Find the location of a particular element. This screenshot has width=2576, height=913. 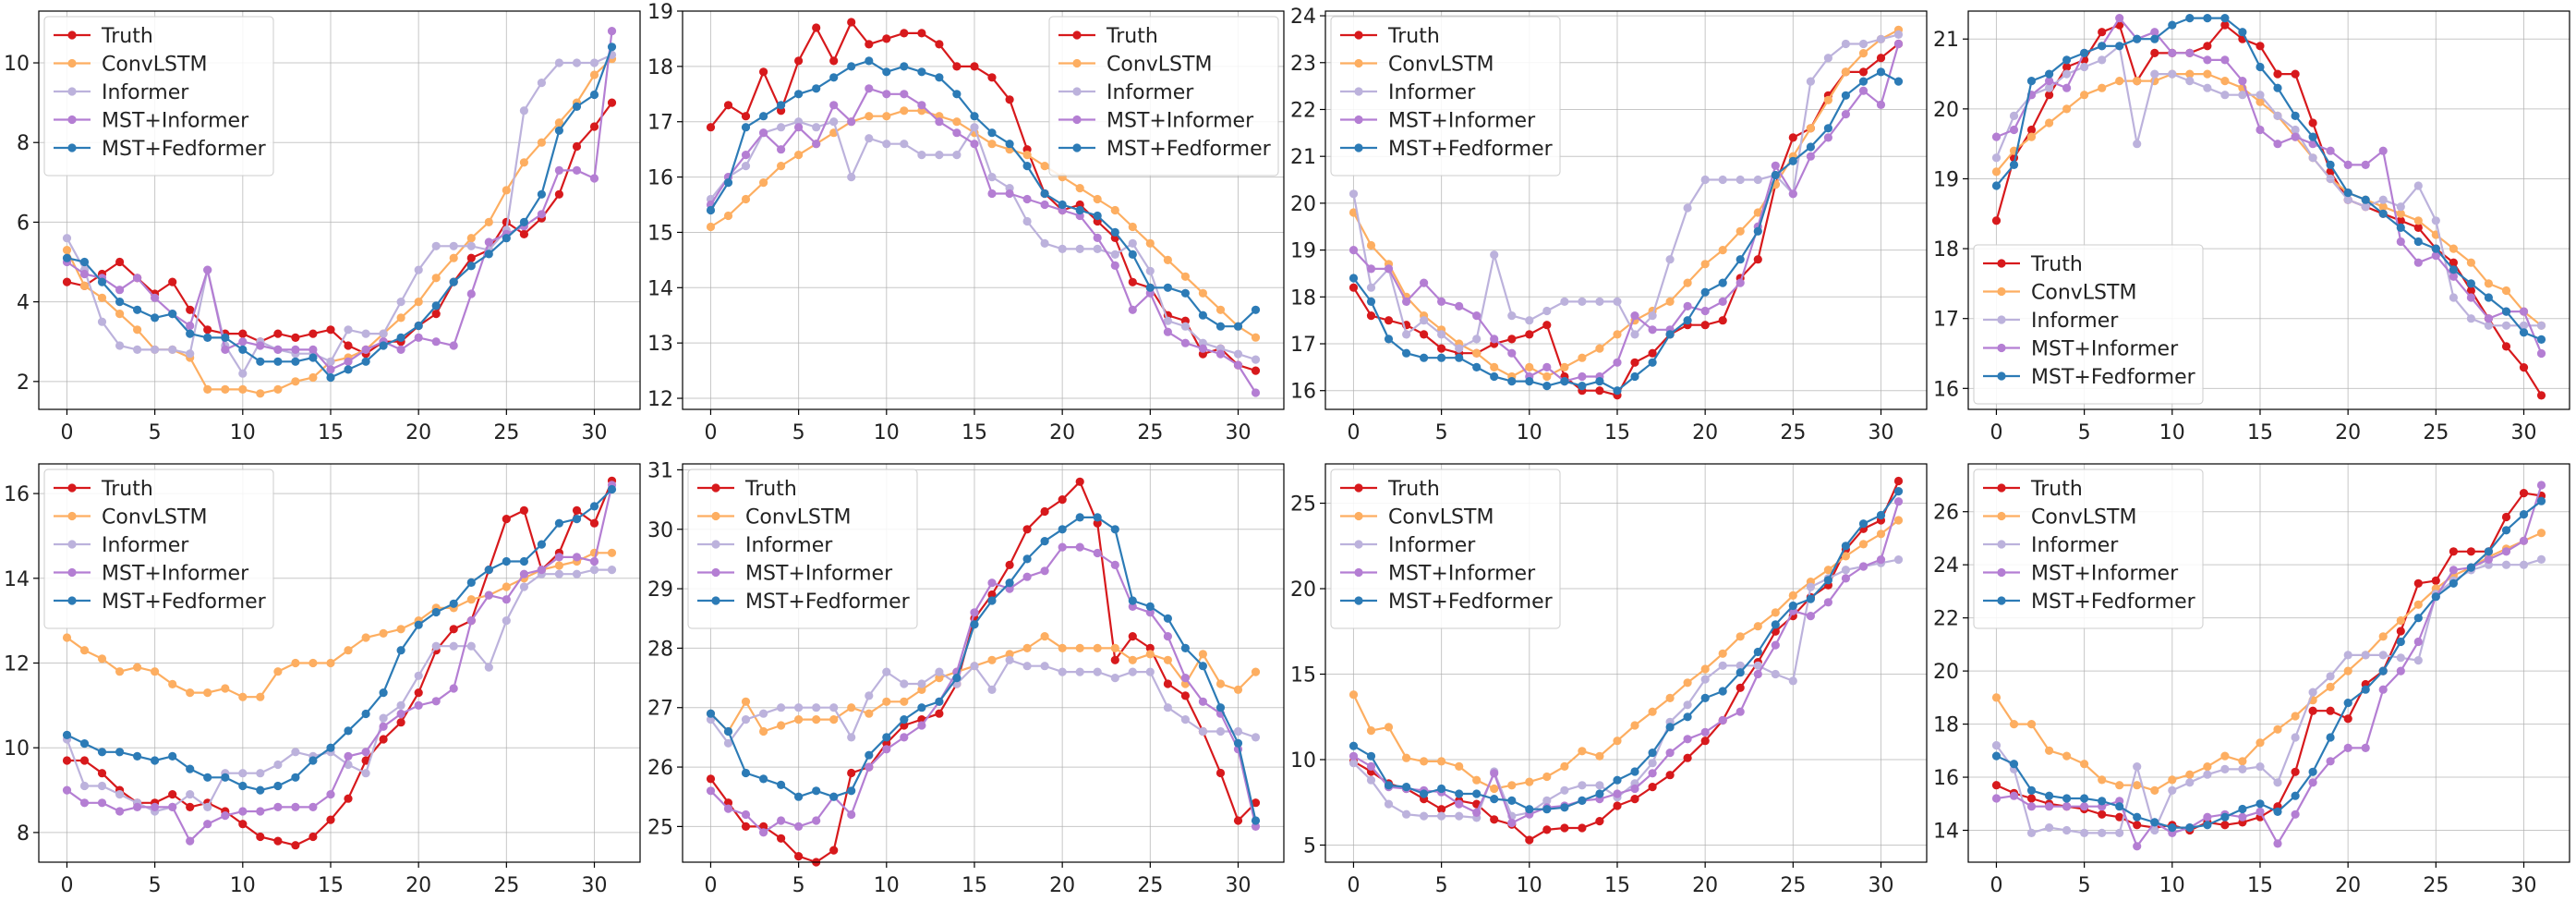

legend-label: ConvLSTM is located at coordinates (154, 66).